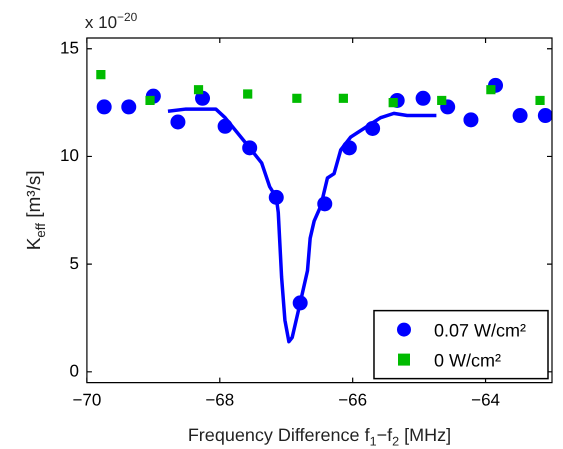 Image resolution: width=563 pixels, height=449 pixels. What do you see at coordinates (69, 156) in the screenshot?
I see `y-tick-label: 10` at bounding box center [69, 156].